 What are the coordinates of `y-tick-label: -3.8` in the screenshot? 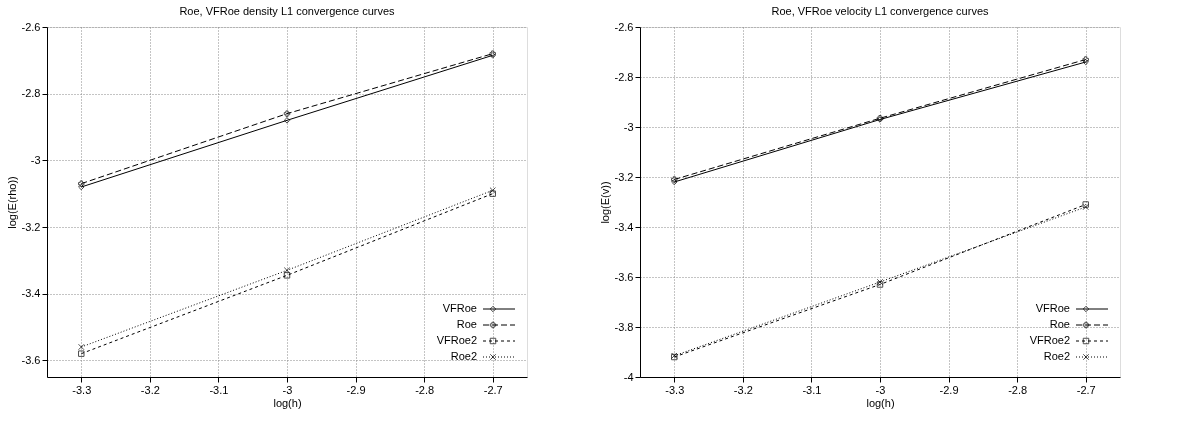 It's located at (624, 326).